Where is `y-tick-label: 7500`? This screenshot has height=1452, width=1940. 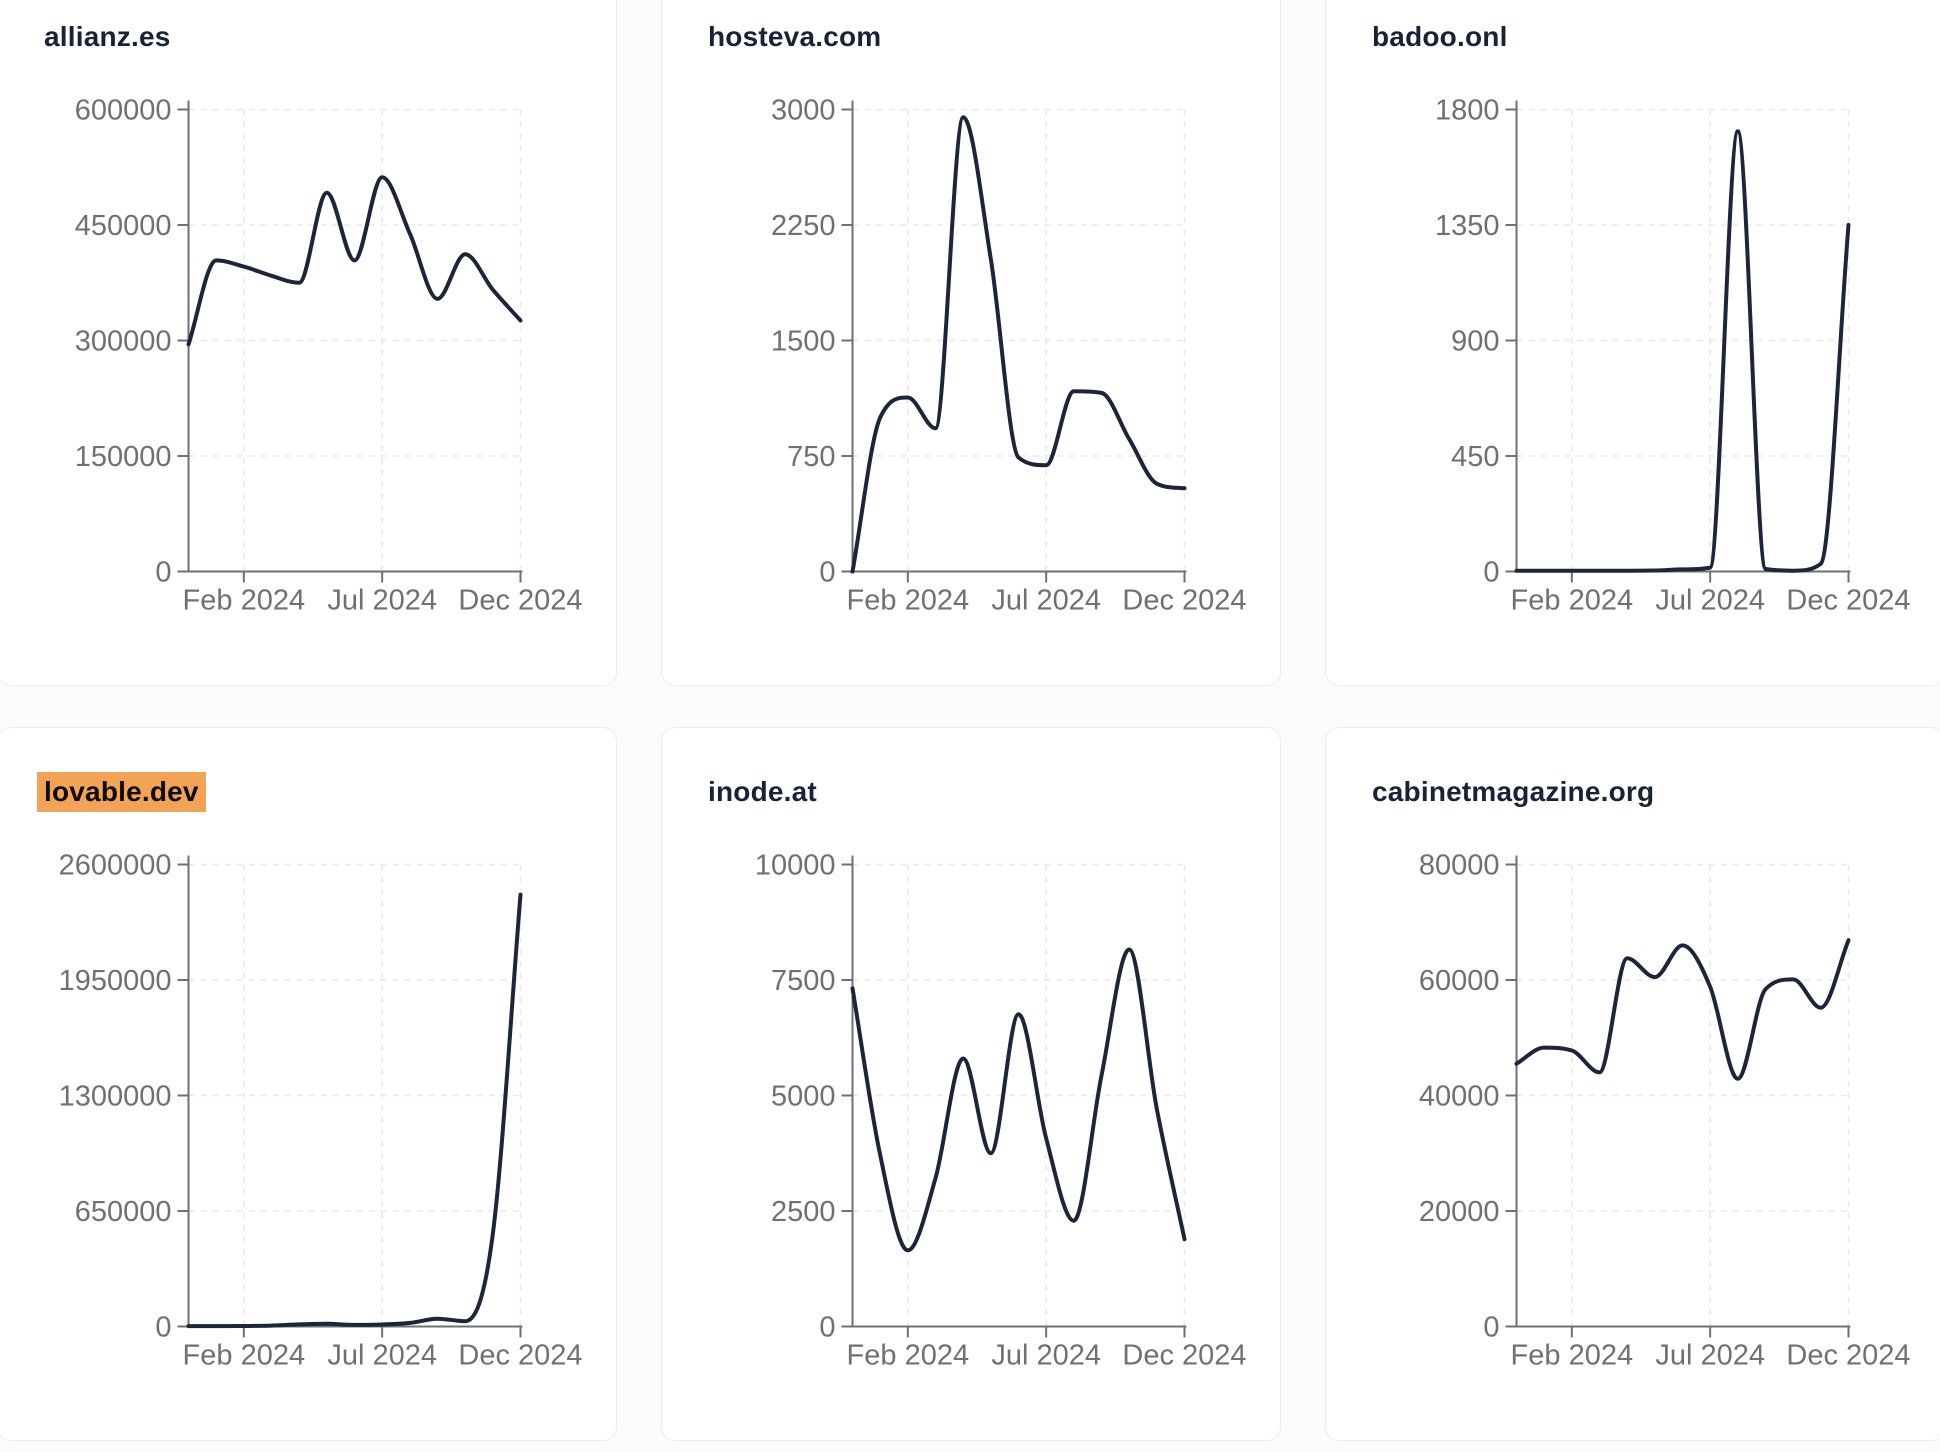 y-tick-label: 7500 is located at coordinates (803, 981).